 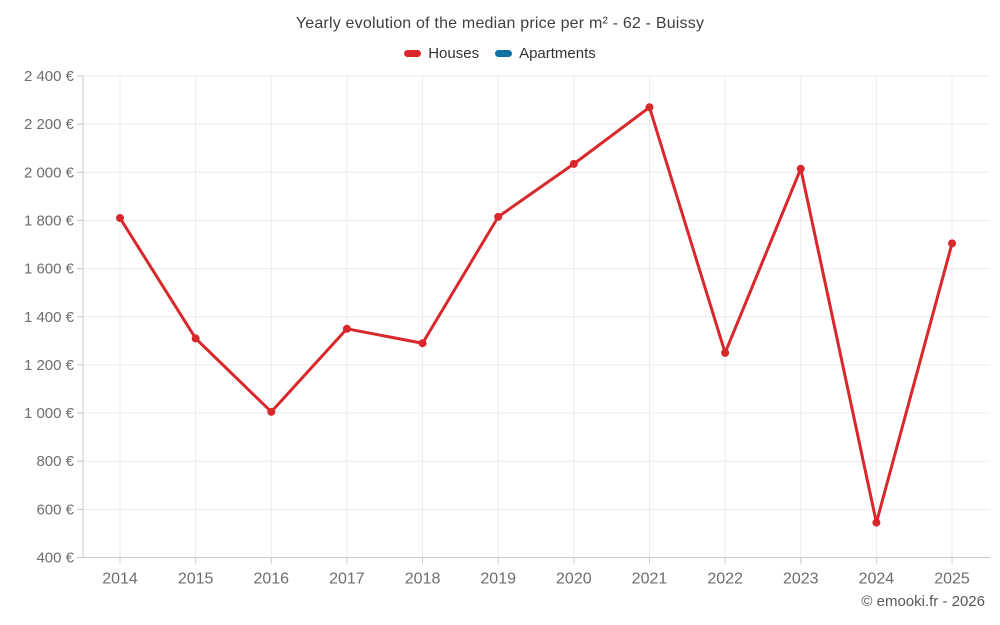 What do you see at coordinates (876, 522) in the screenshot?
I see `data-point-houses-2024` at bounding box center [876, 522].